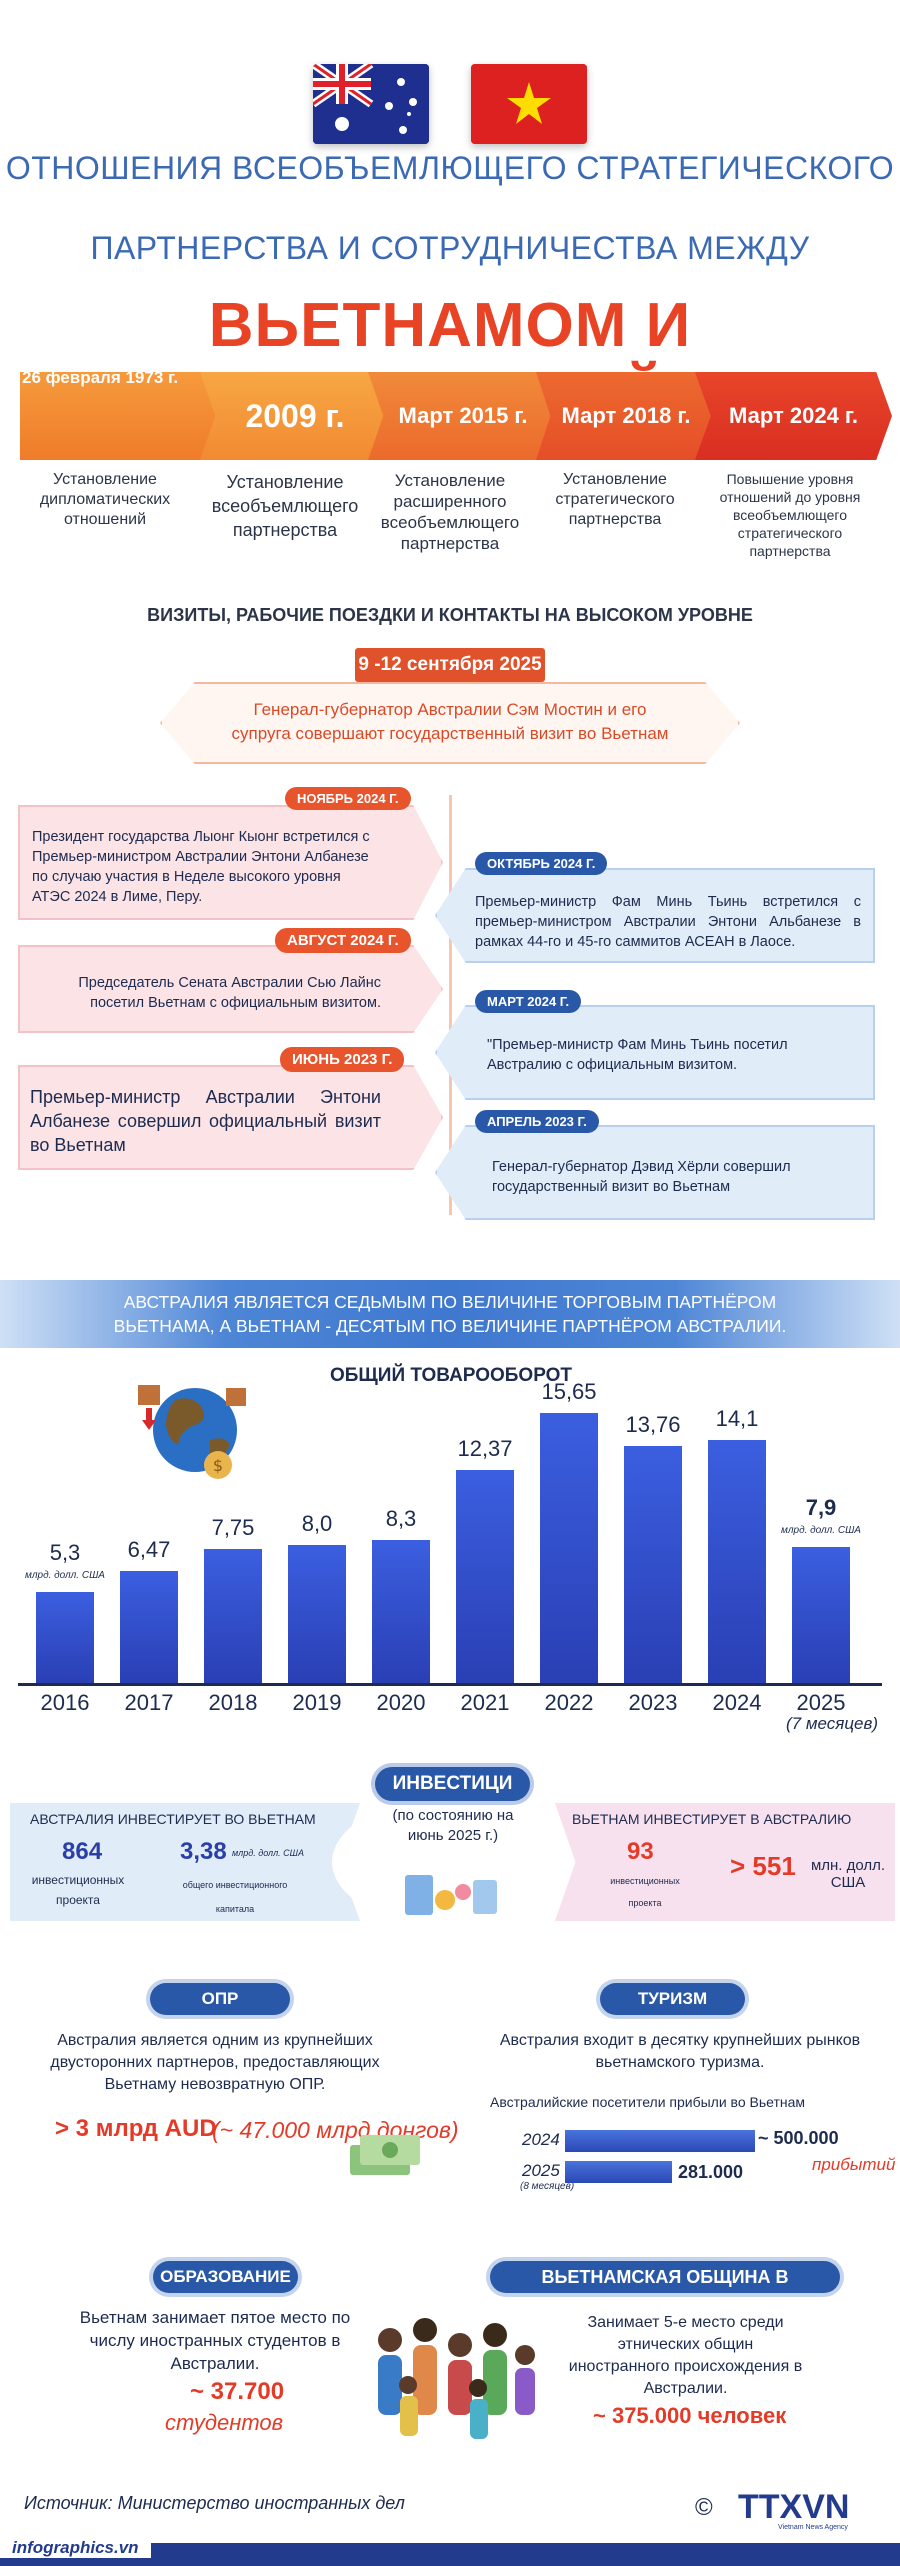 The height and width of the screenshot is (2566, 900). I want to click on visit-date-tag: ОКТЯБРЬ 2024 Г., so click(541, 863).